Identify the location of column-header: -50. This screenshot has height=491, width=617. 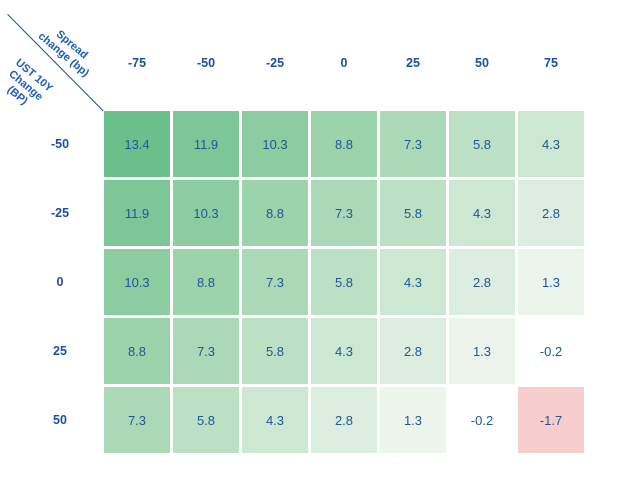
(206, 63).